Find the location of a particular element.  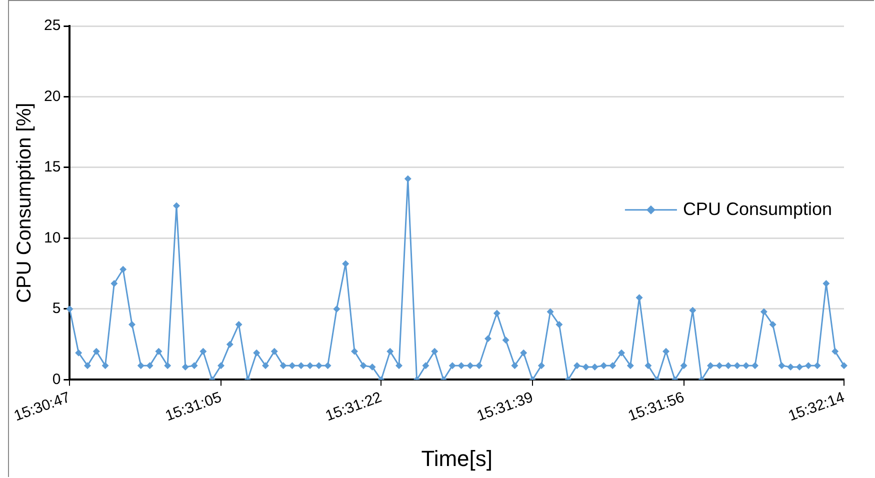

y-tick-label: 20 is located at coordinates (52, 96).